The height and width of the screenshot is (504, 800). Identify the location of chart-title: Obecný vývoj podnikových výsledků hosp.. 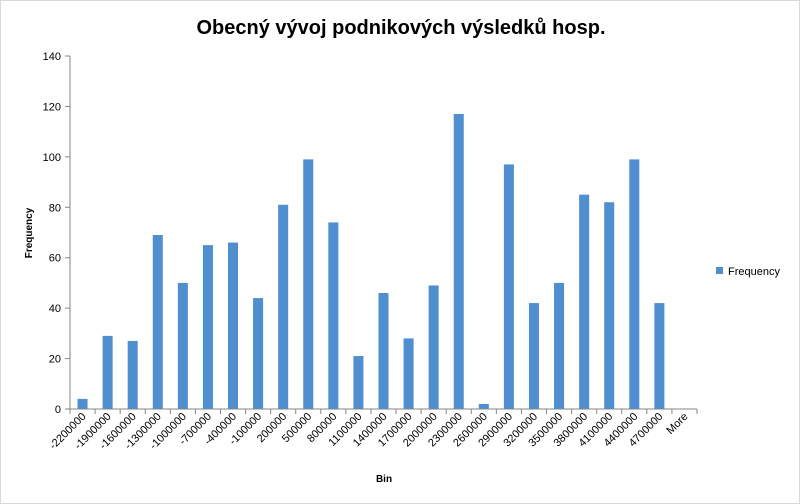
(400, 28).